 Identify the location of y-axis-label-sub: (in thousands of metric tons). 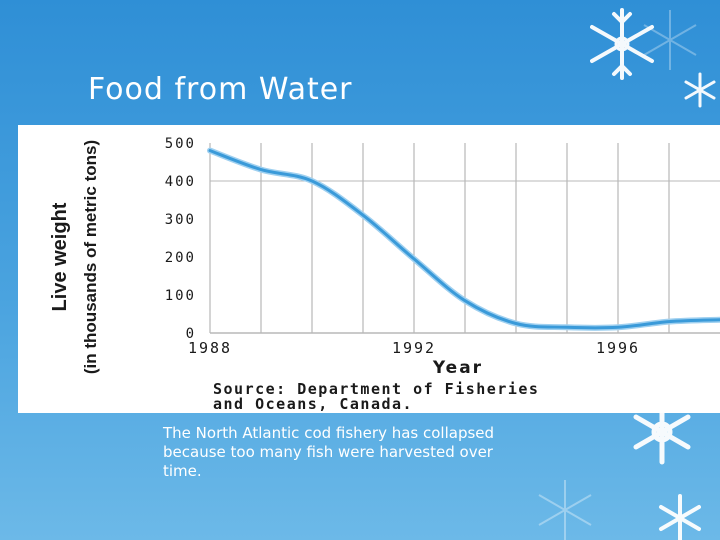
(90, 257).